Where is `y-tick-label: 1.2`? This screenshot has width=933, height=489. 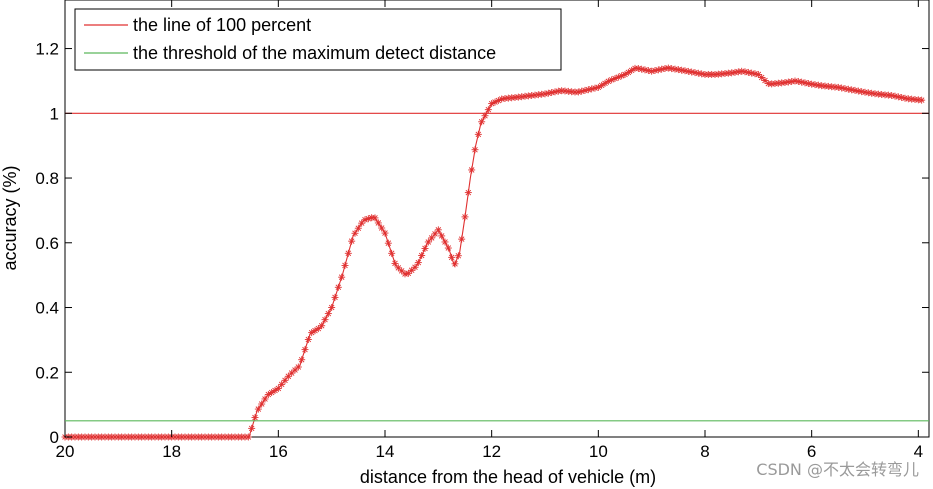 y-tick-label: 1.2 is located at coordinates (47, 49).